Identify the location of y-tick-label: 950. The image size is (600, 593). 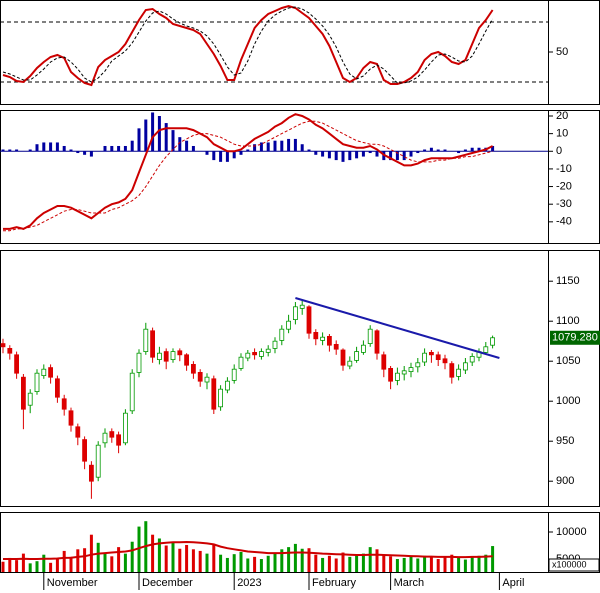
(565, 441).